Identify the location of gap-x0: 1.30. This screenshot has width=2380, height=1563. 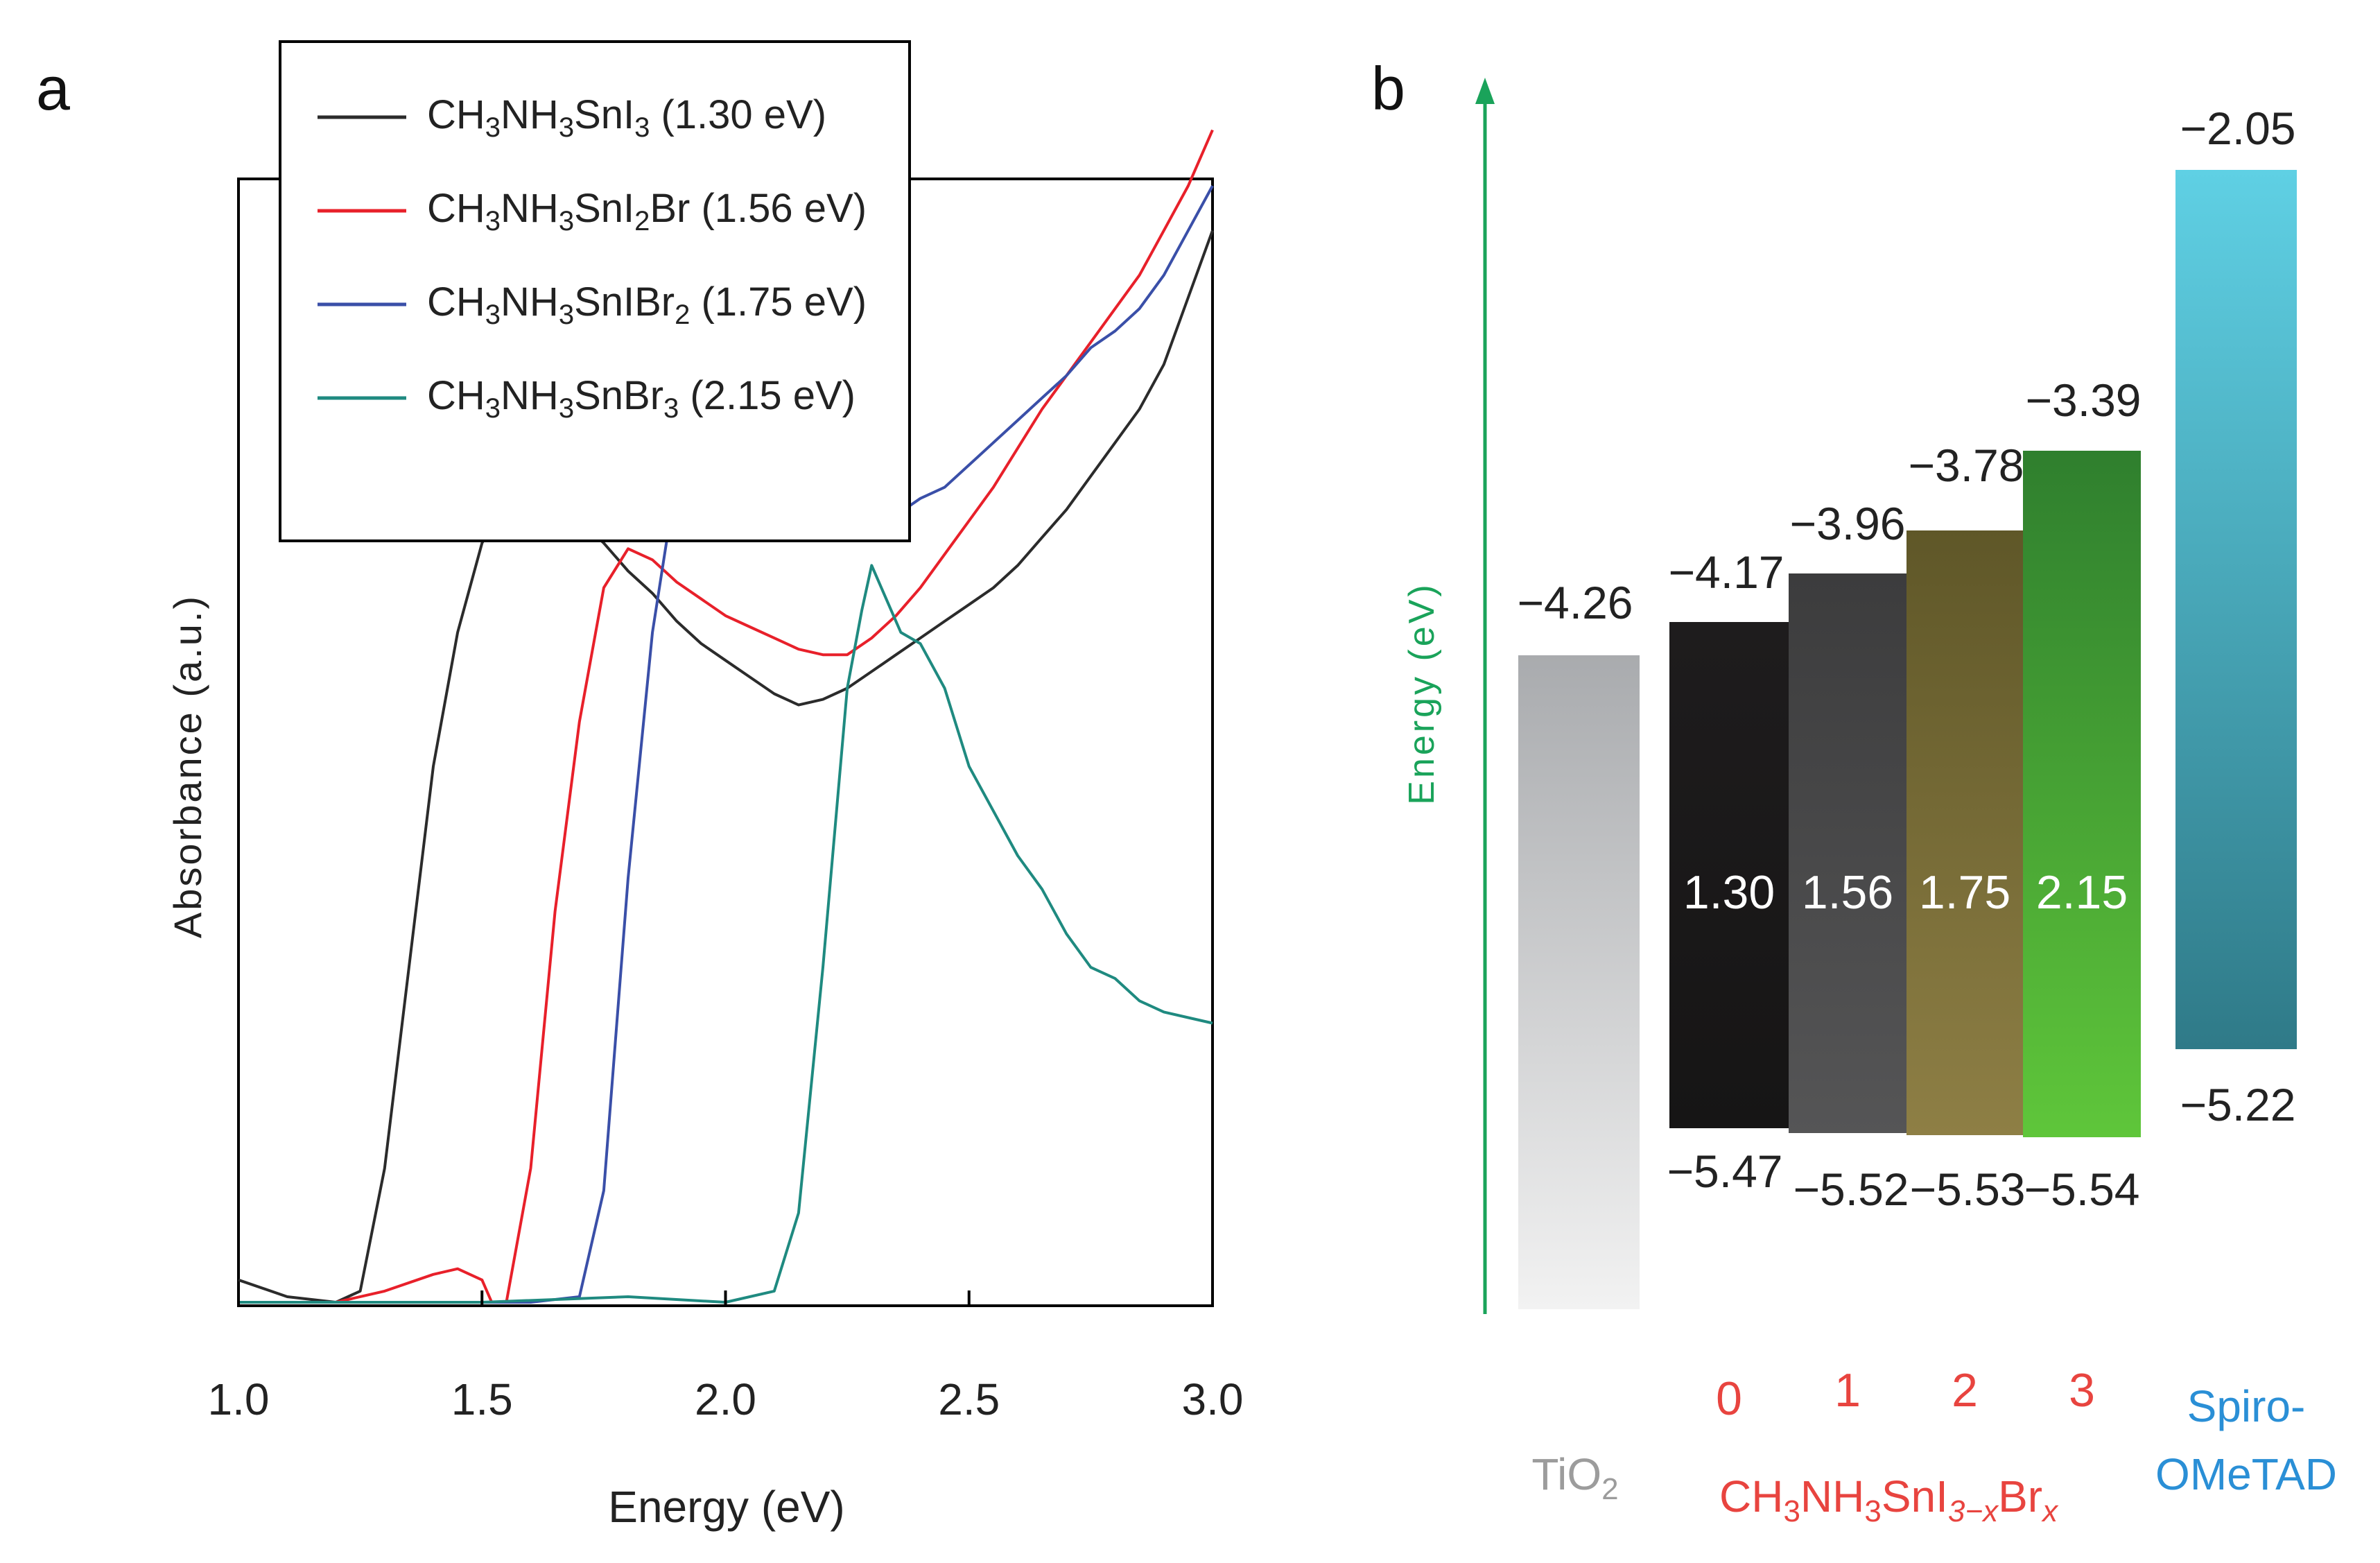
(1729, 892).